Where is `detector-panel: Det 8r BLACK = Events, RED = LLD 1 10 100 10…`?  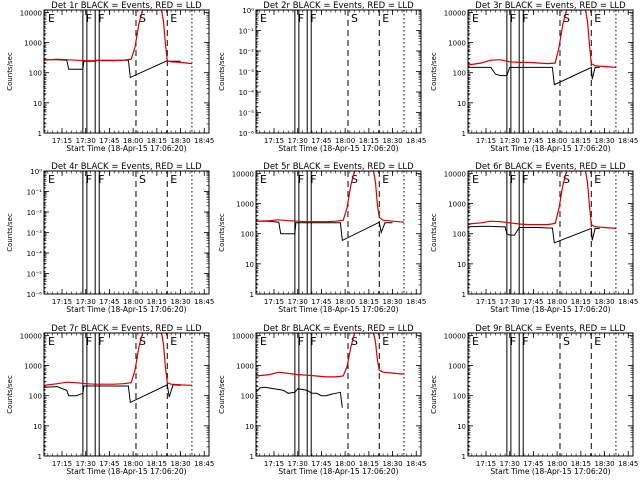
detector-panel: Det 8r BLACK = Events, RED = LLD 1 10 100 10… is located at coordinates (322, 400).